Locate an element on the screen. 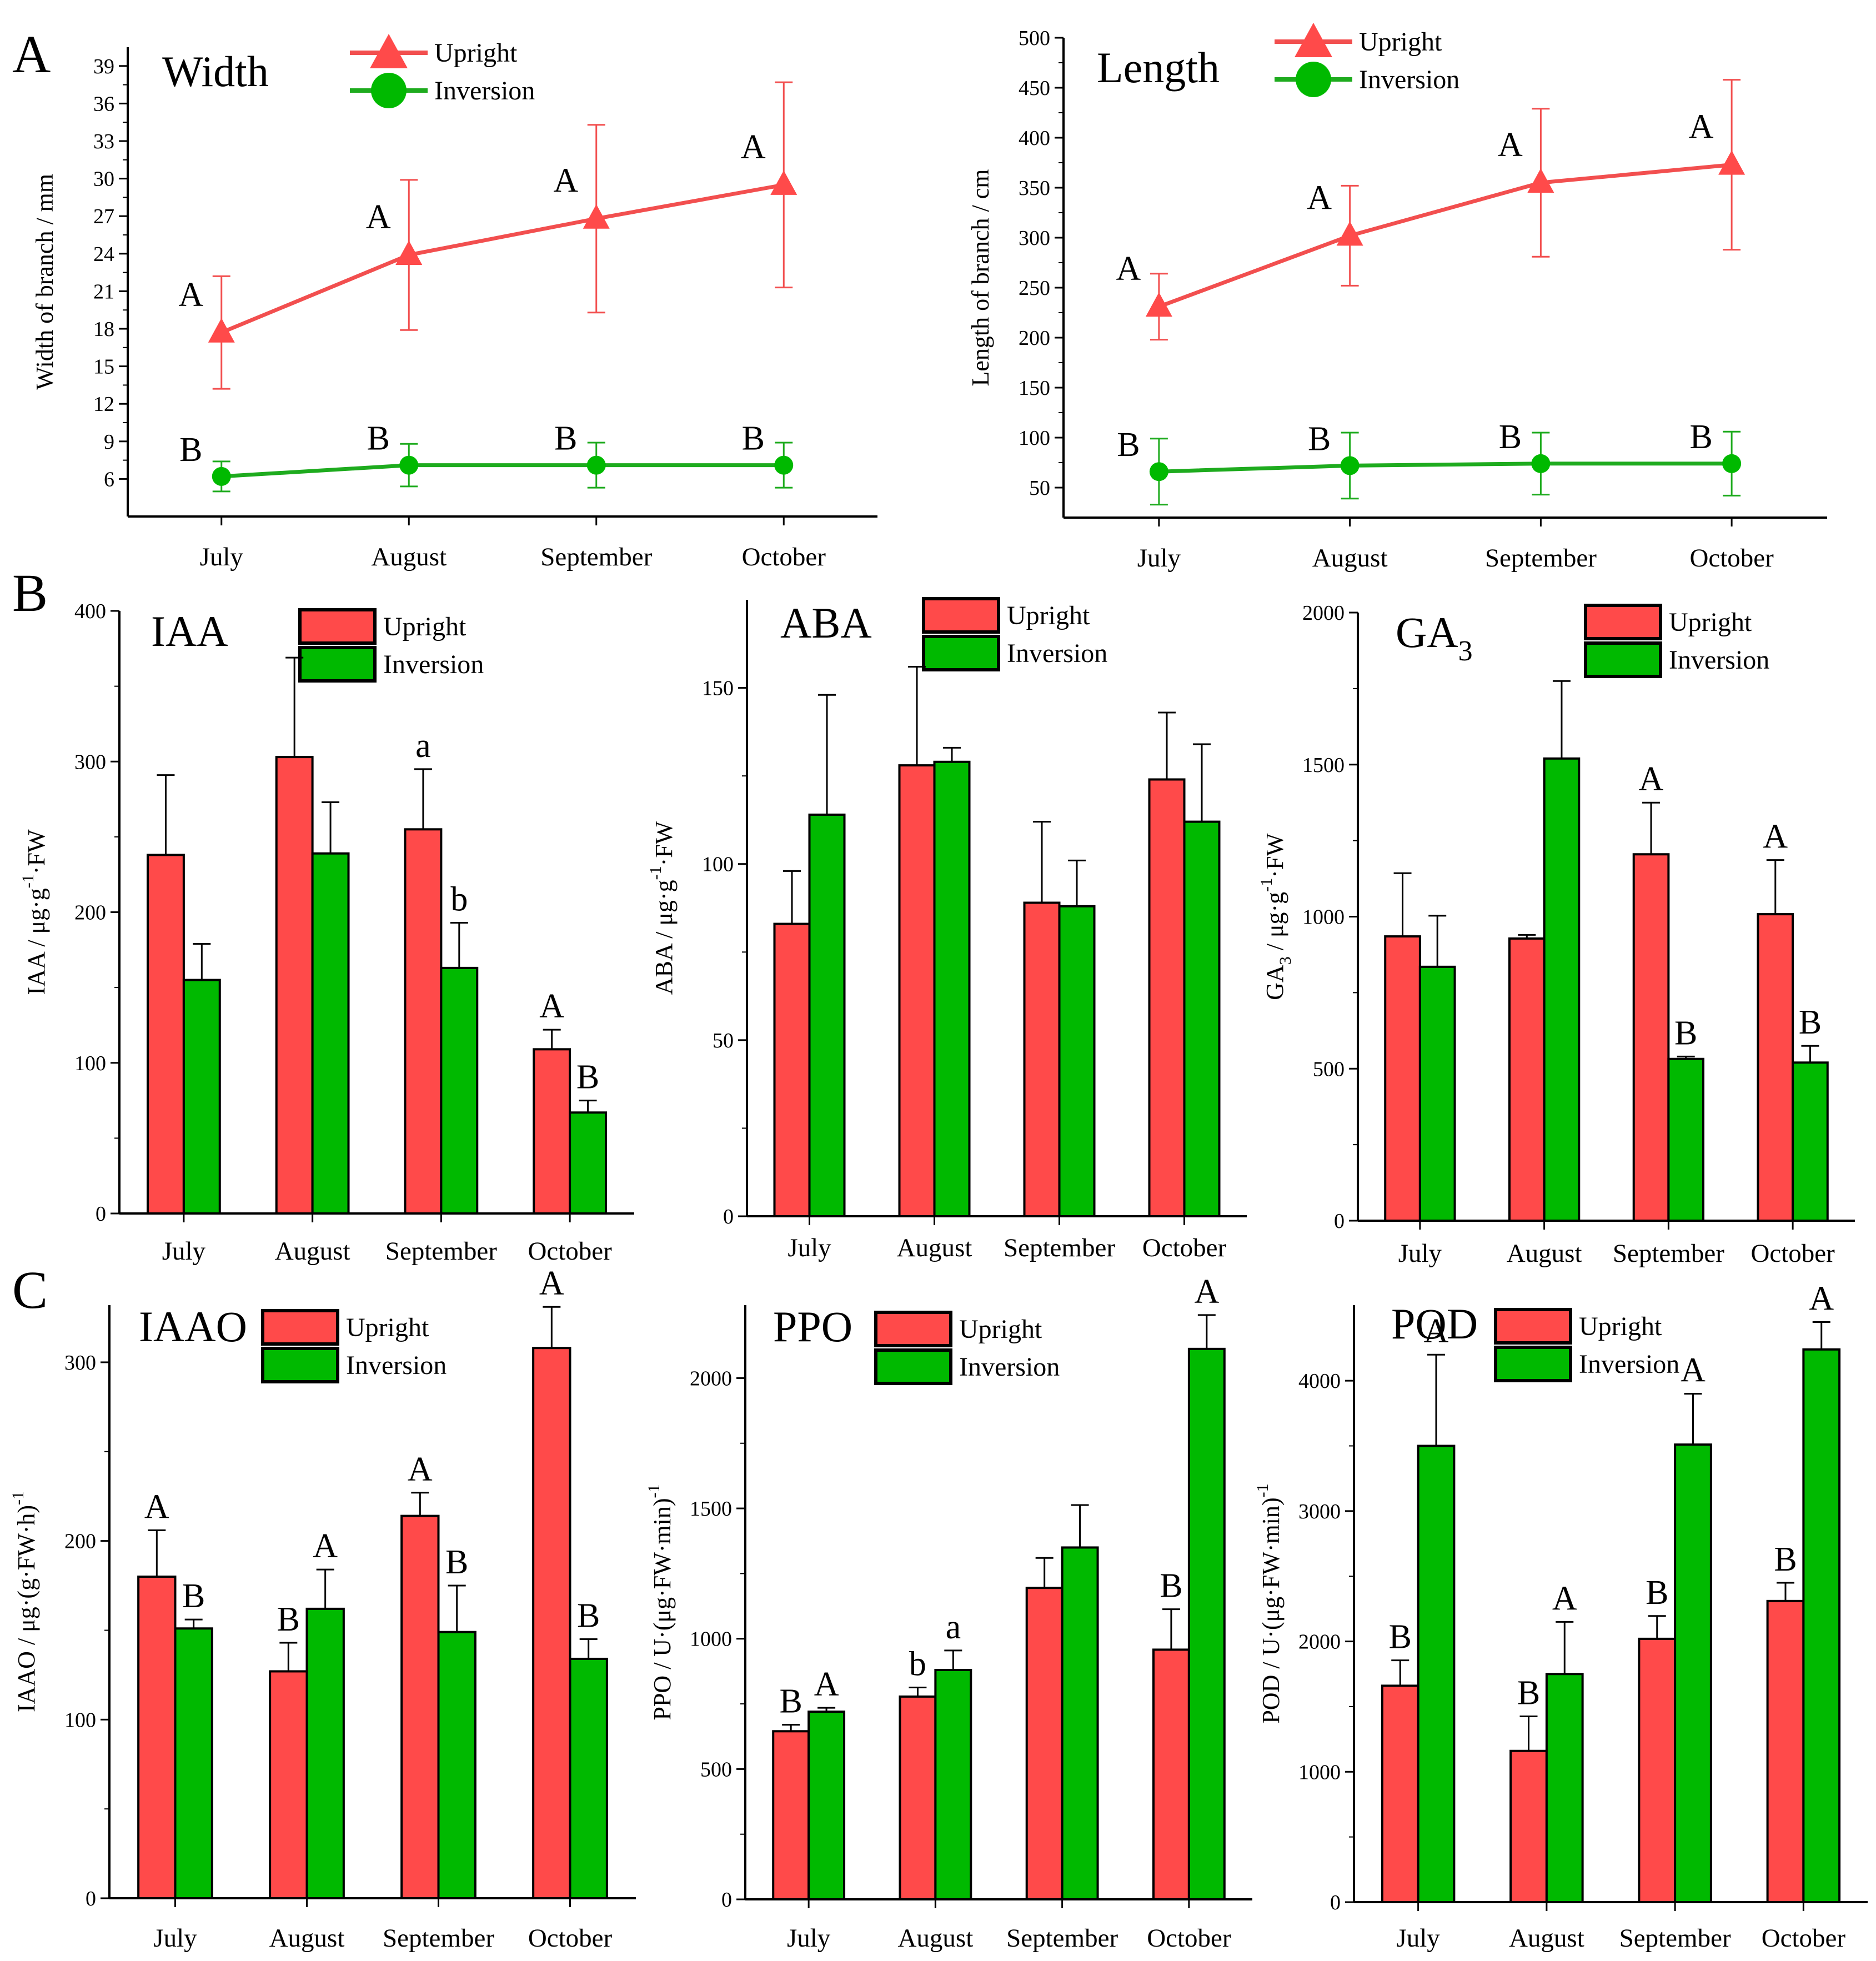 The image size is (1876, 1961). y-tick-label: 21 is located at coordinates (103, 291).